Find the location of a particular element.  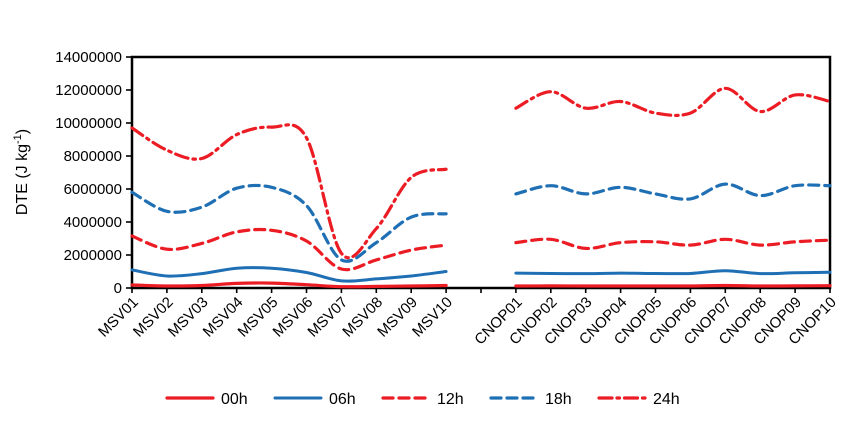

legend-item-24h: 24h is located at coordinates (638, 399).